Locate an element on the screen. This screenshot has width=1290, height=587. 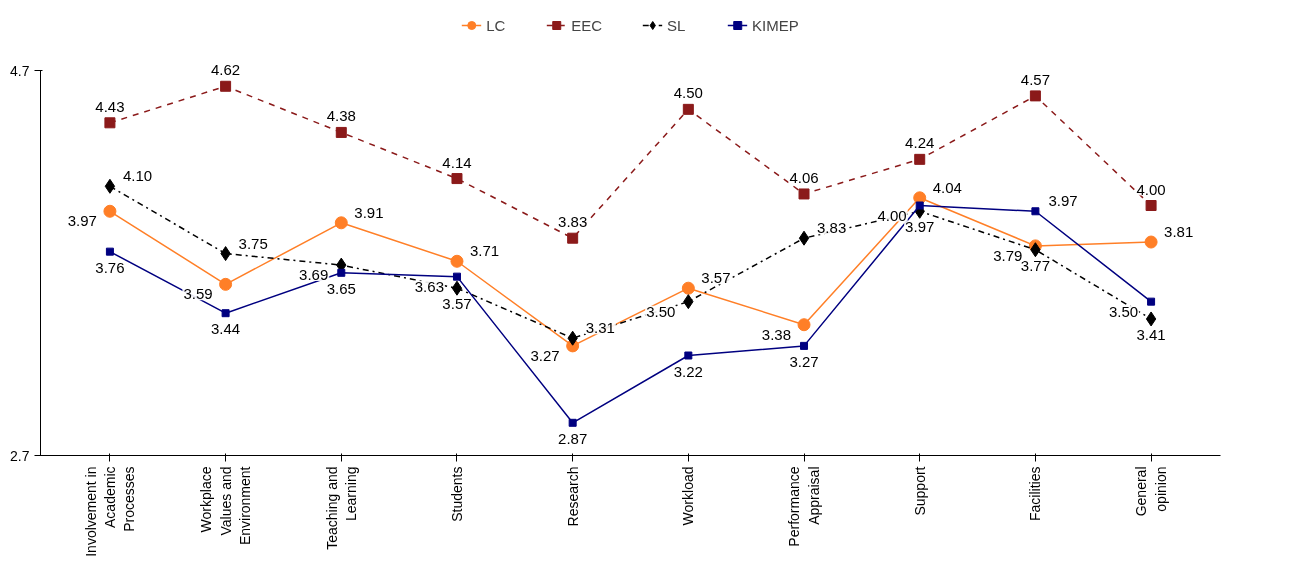
data-label: 3.76 is located at coordinates (110, 267).